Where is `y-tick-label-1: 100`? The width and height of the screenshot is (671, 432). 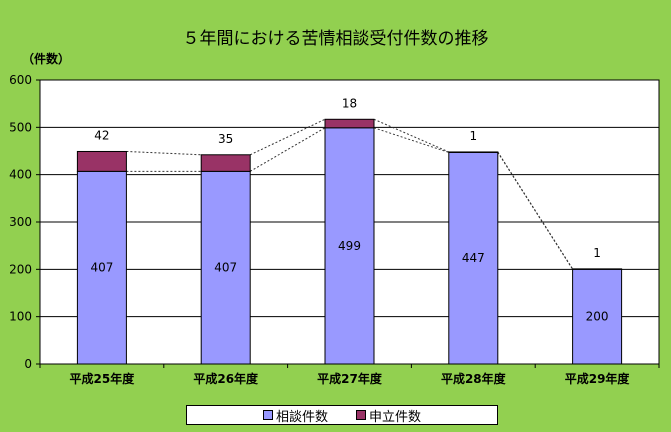
y-tick-label-1: 100 is located at coordinates (20, 317).